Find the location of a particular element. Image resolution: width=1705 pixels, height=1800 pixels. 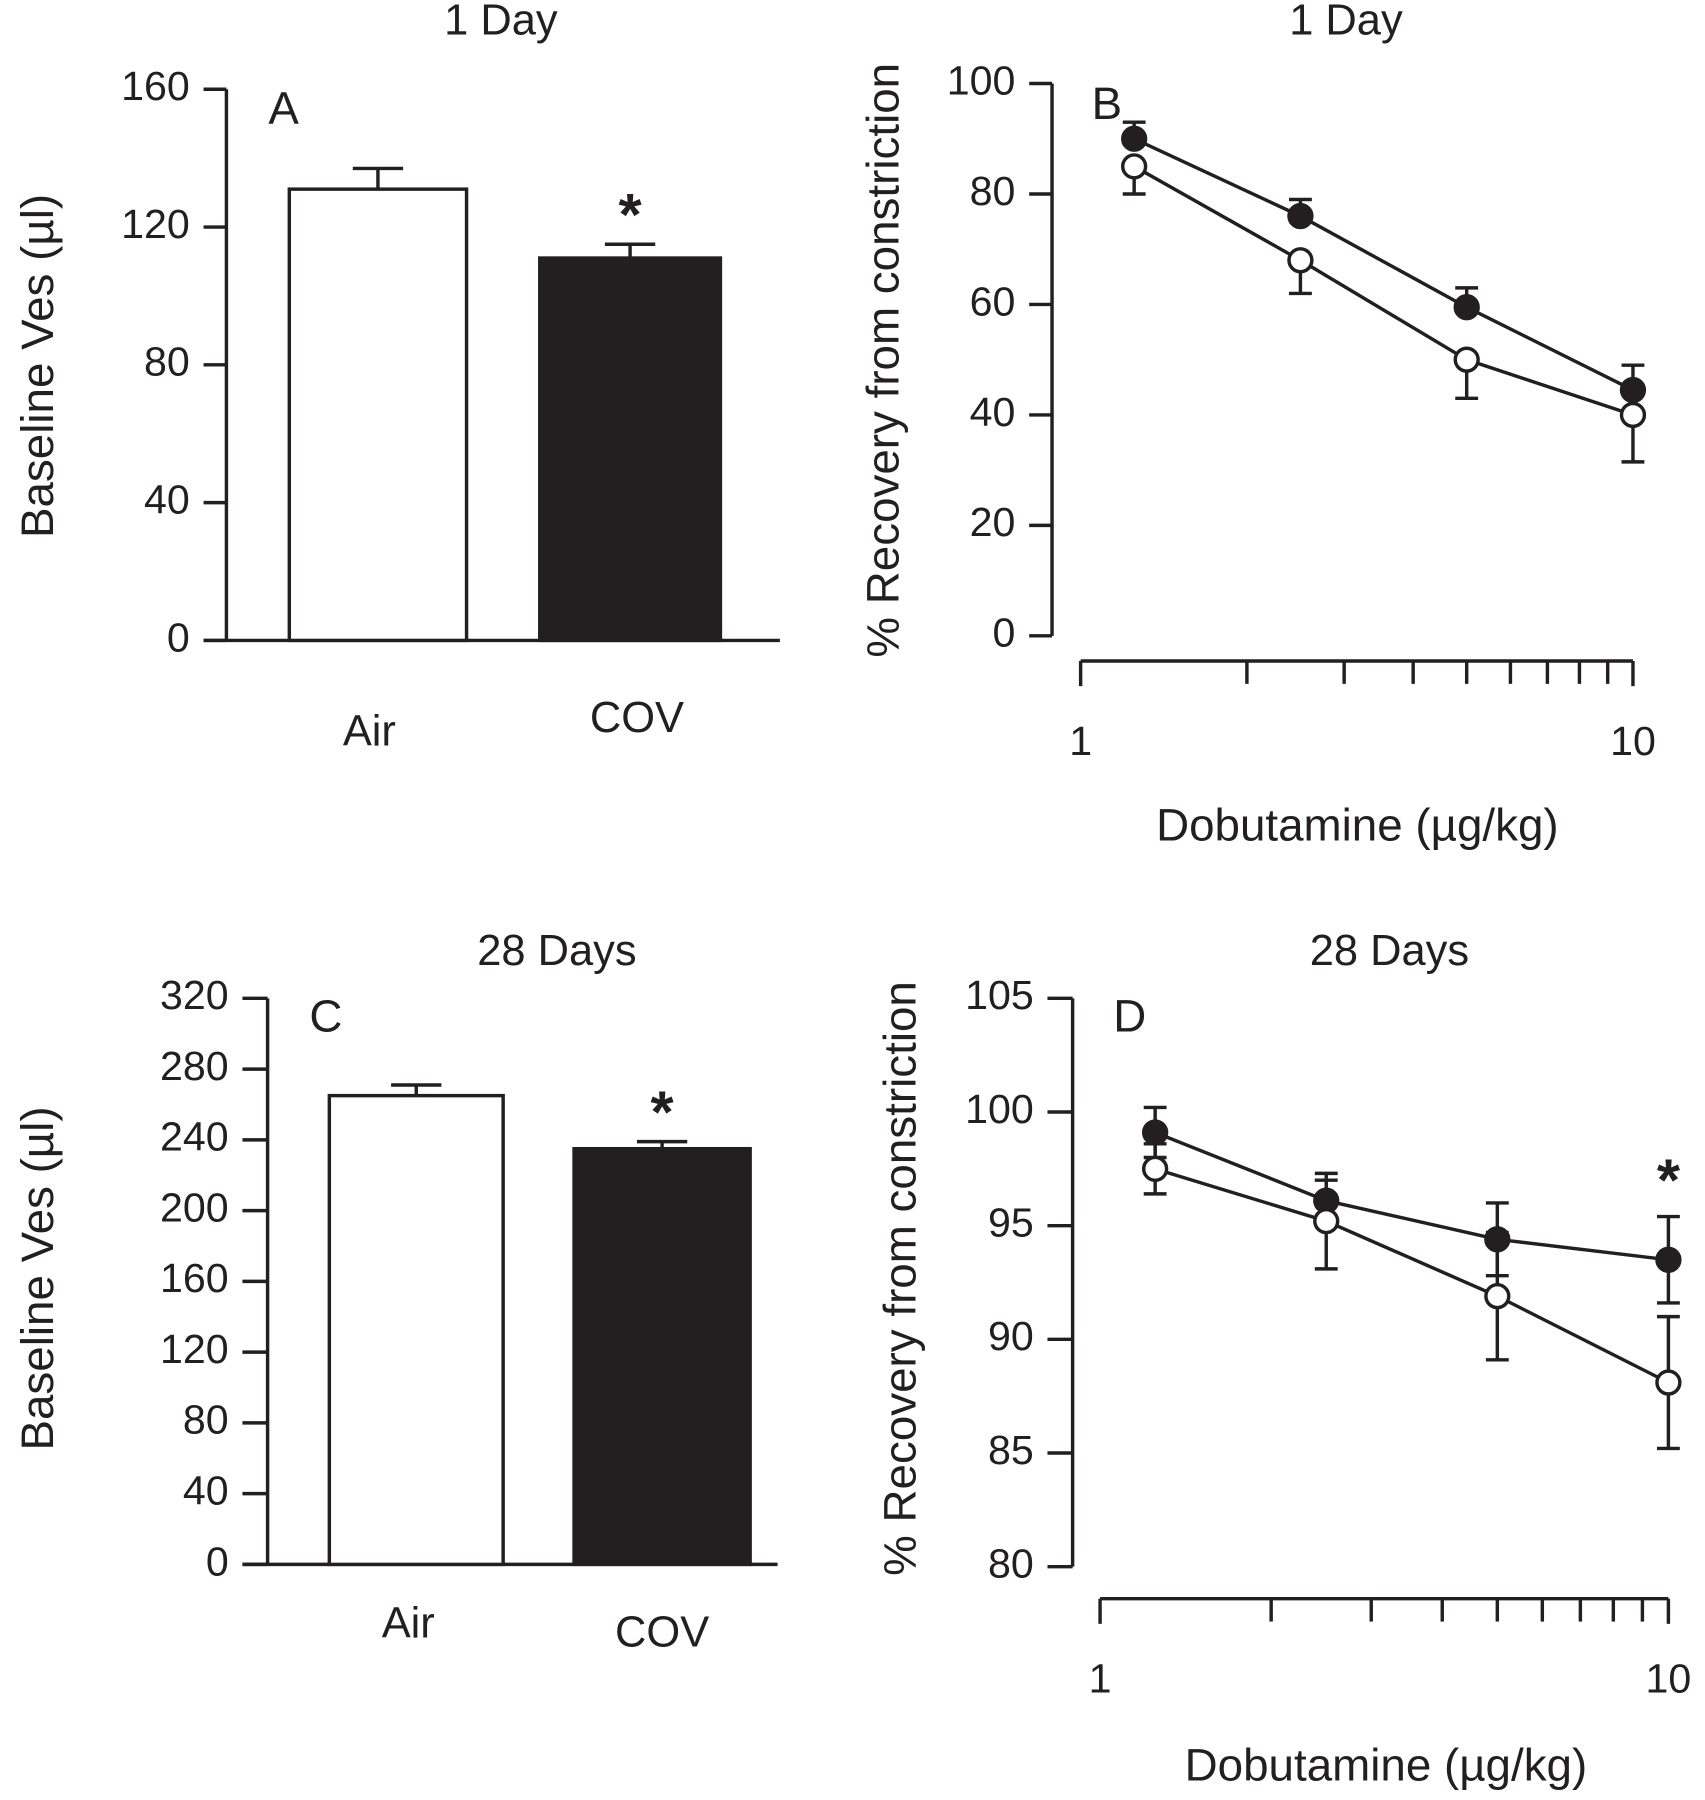

panel-label: B is located at coordinates (1107, 103).